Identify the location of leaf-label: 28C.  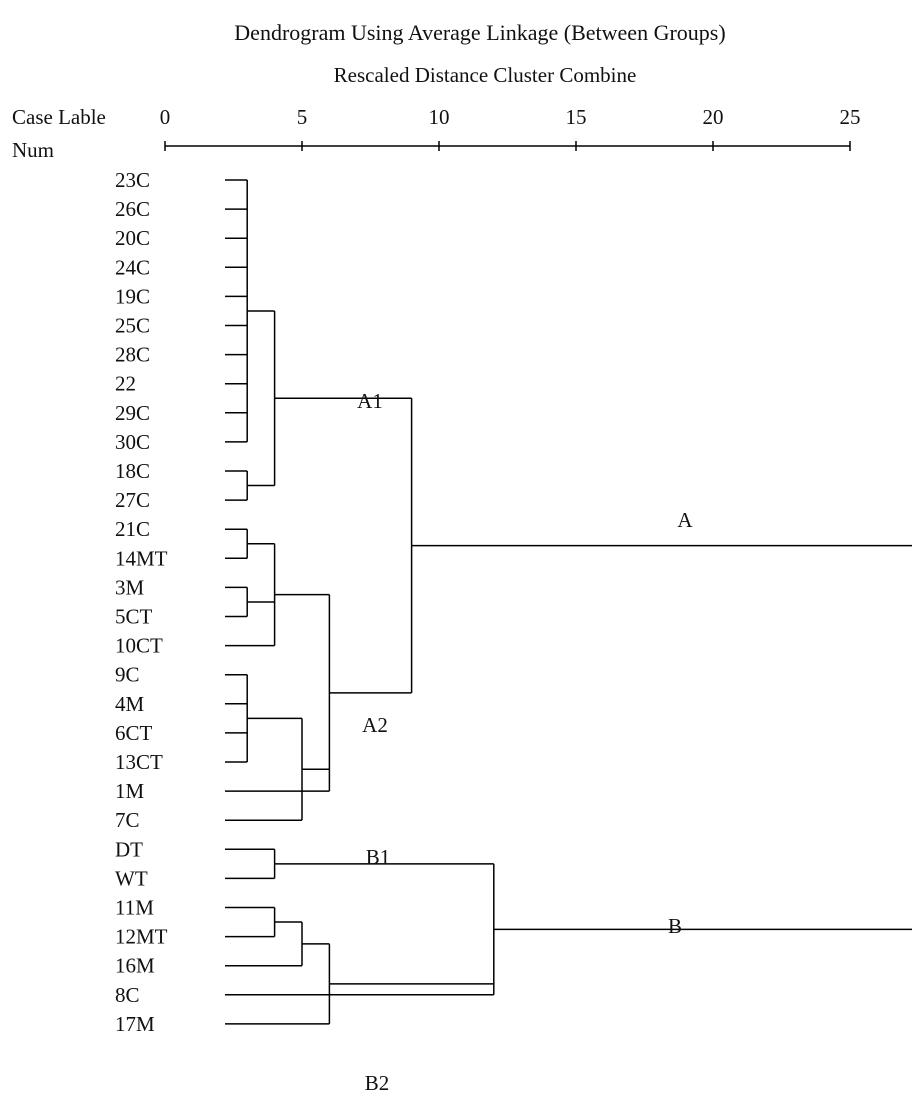
(132, 355).